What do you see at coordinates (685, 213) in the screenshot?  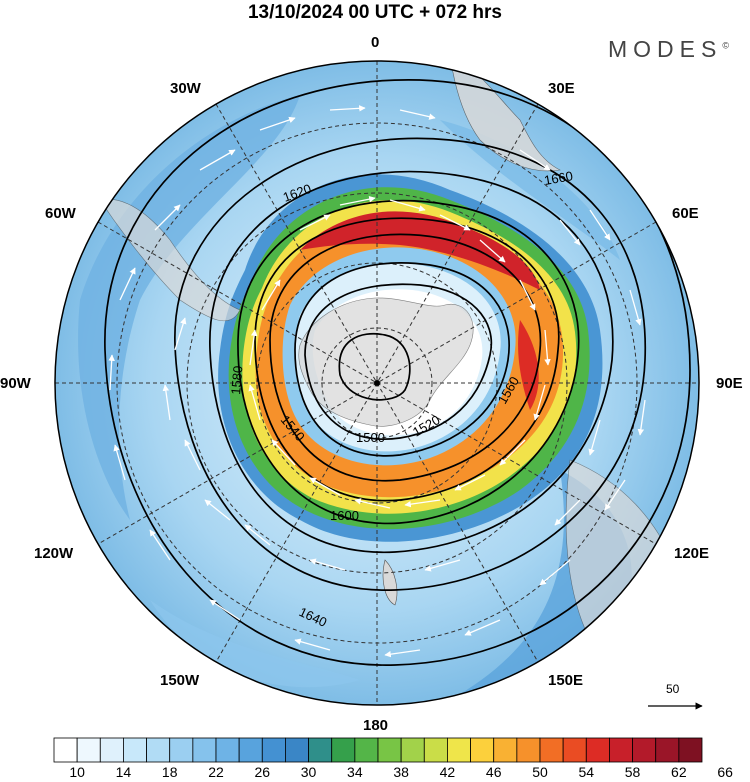 I see `lon-label-60e: 60E` at bounding box center [685, 213].